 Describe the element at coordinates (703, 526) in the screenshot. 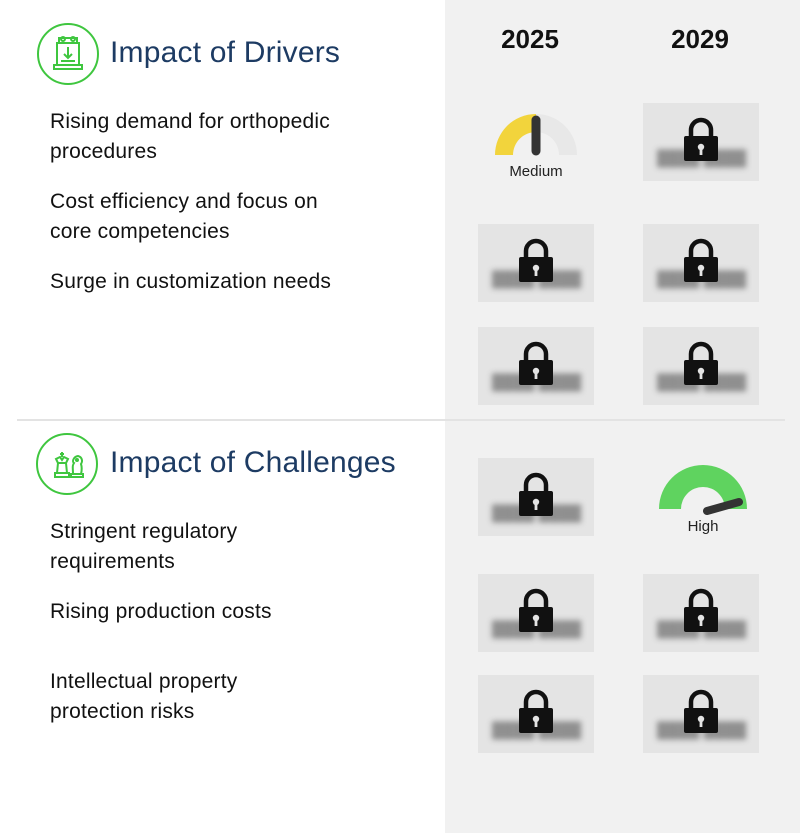

I see `gauge-label: High` at that location.